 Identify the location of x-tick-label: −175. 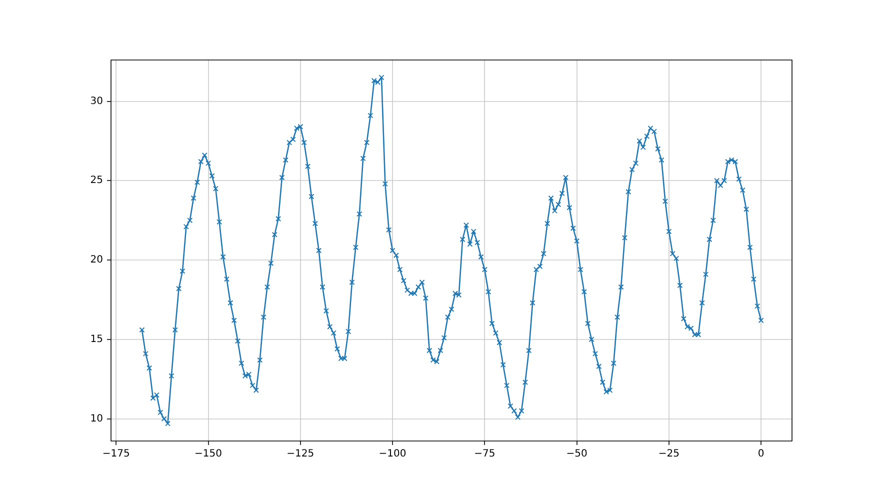
(116, 454).